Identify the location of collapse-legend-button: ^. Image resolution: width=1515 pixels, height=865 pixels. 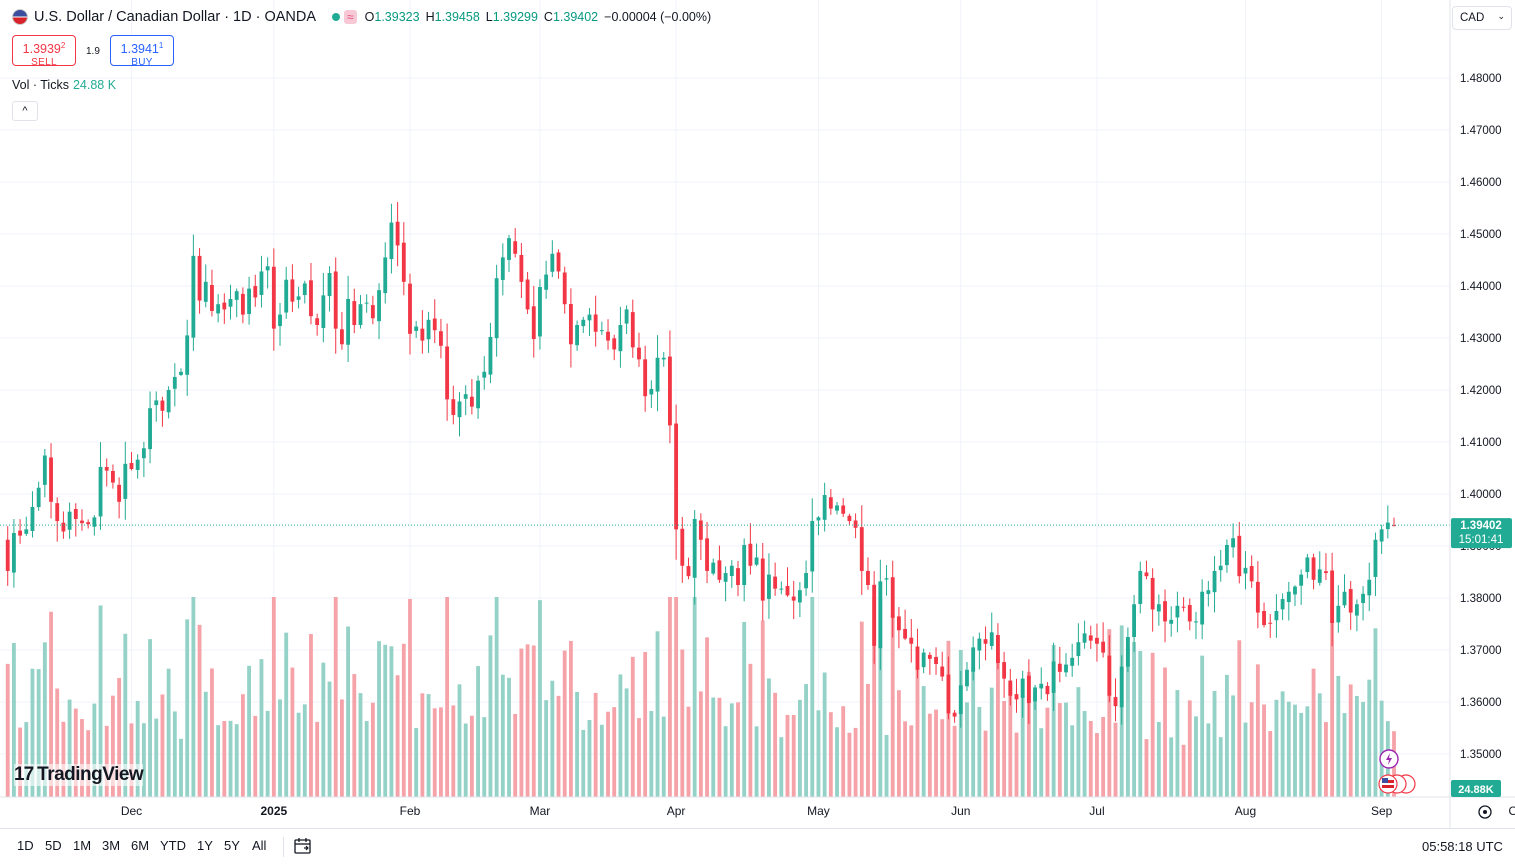
(25, 111).